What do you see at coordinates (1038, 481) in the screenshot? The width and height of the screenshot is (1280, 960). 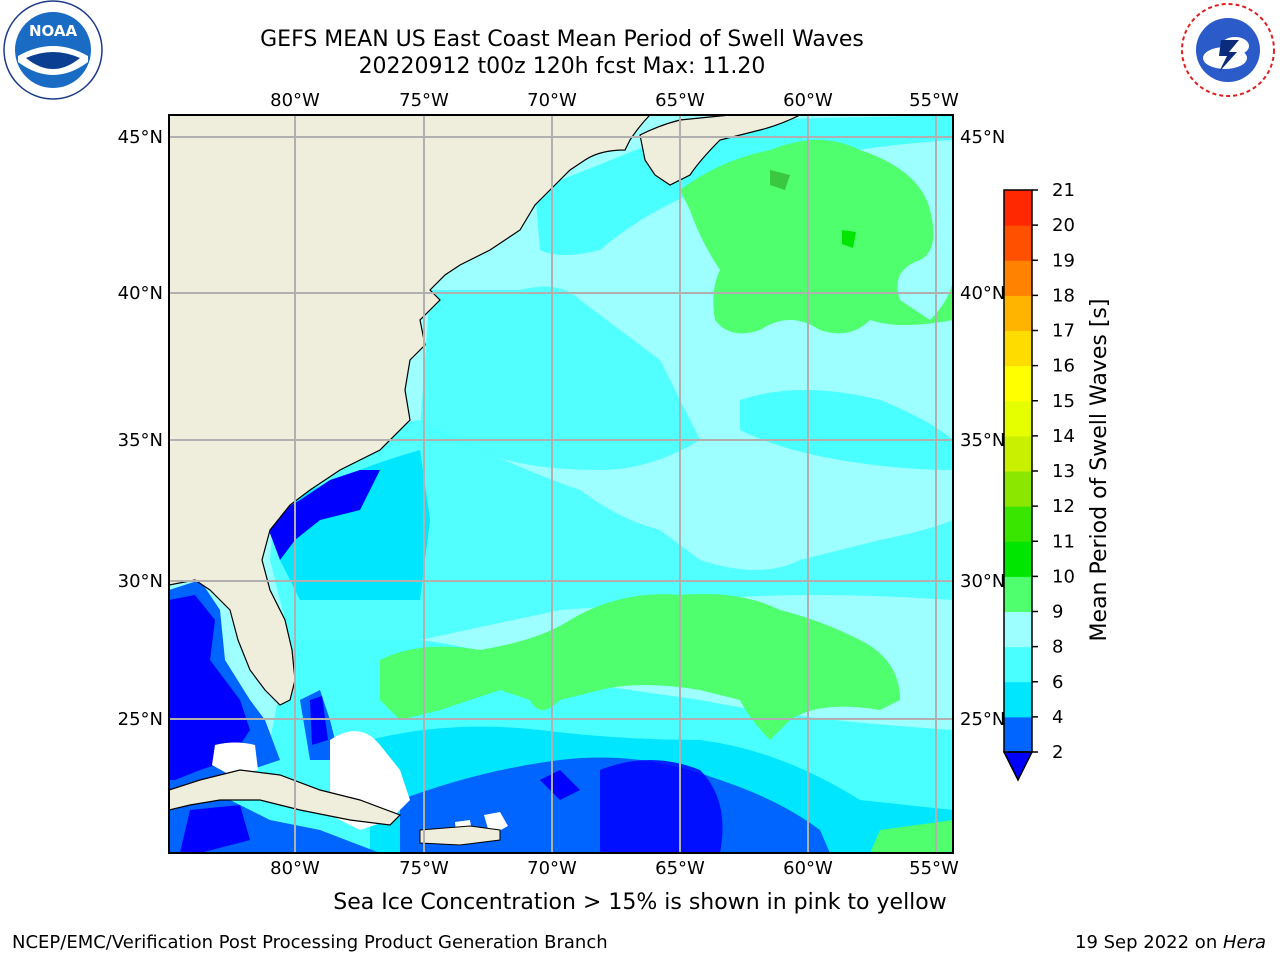 I see `colorbar: 2 4 6 8 9 10 11 12 13 14 15 16 17 18 19 20 21` at bounding box center [1038, 481].